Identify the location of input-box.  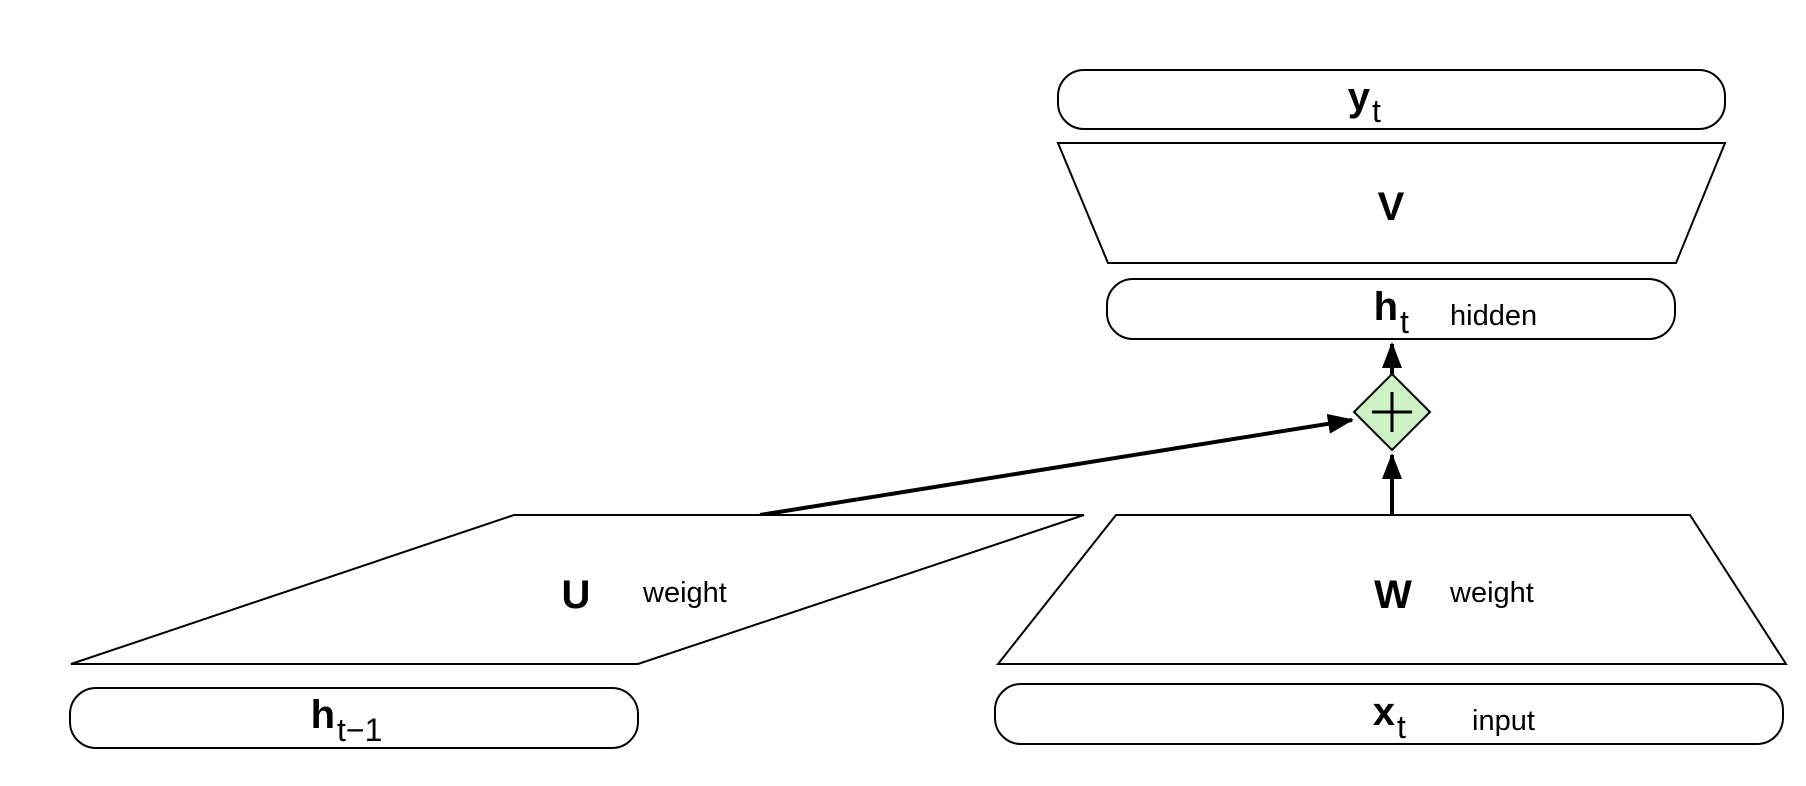
(1389, 714).